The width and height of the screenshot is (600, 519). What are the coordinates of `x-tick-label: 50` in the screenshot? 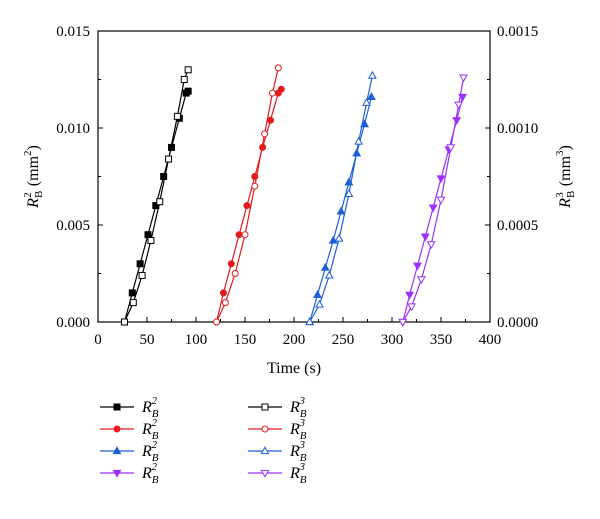 It's located at (147, 340).